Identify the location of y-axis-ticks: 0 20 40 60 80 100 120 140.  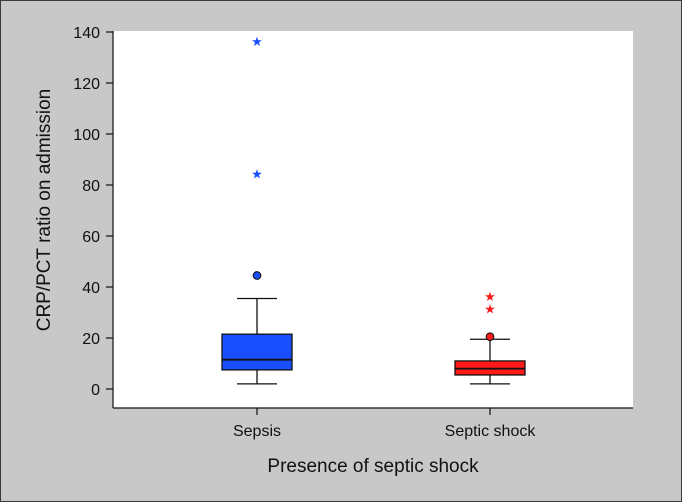
(93, 212).